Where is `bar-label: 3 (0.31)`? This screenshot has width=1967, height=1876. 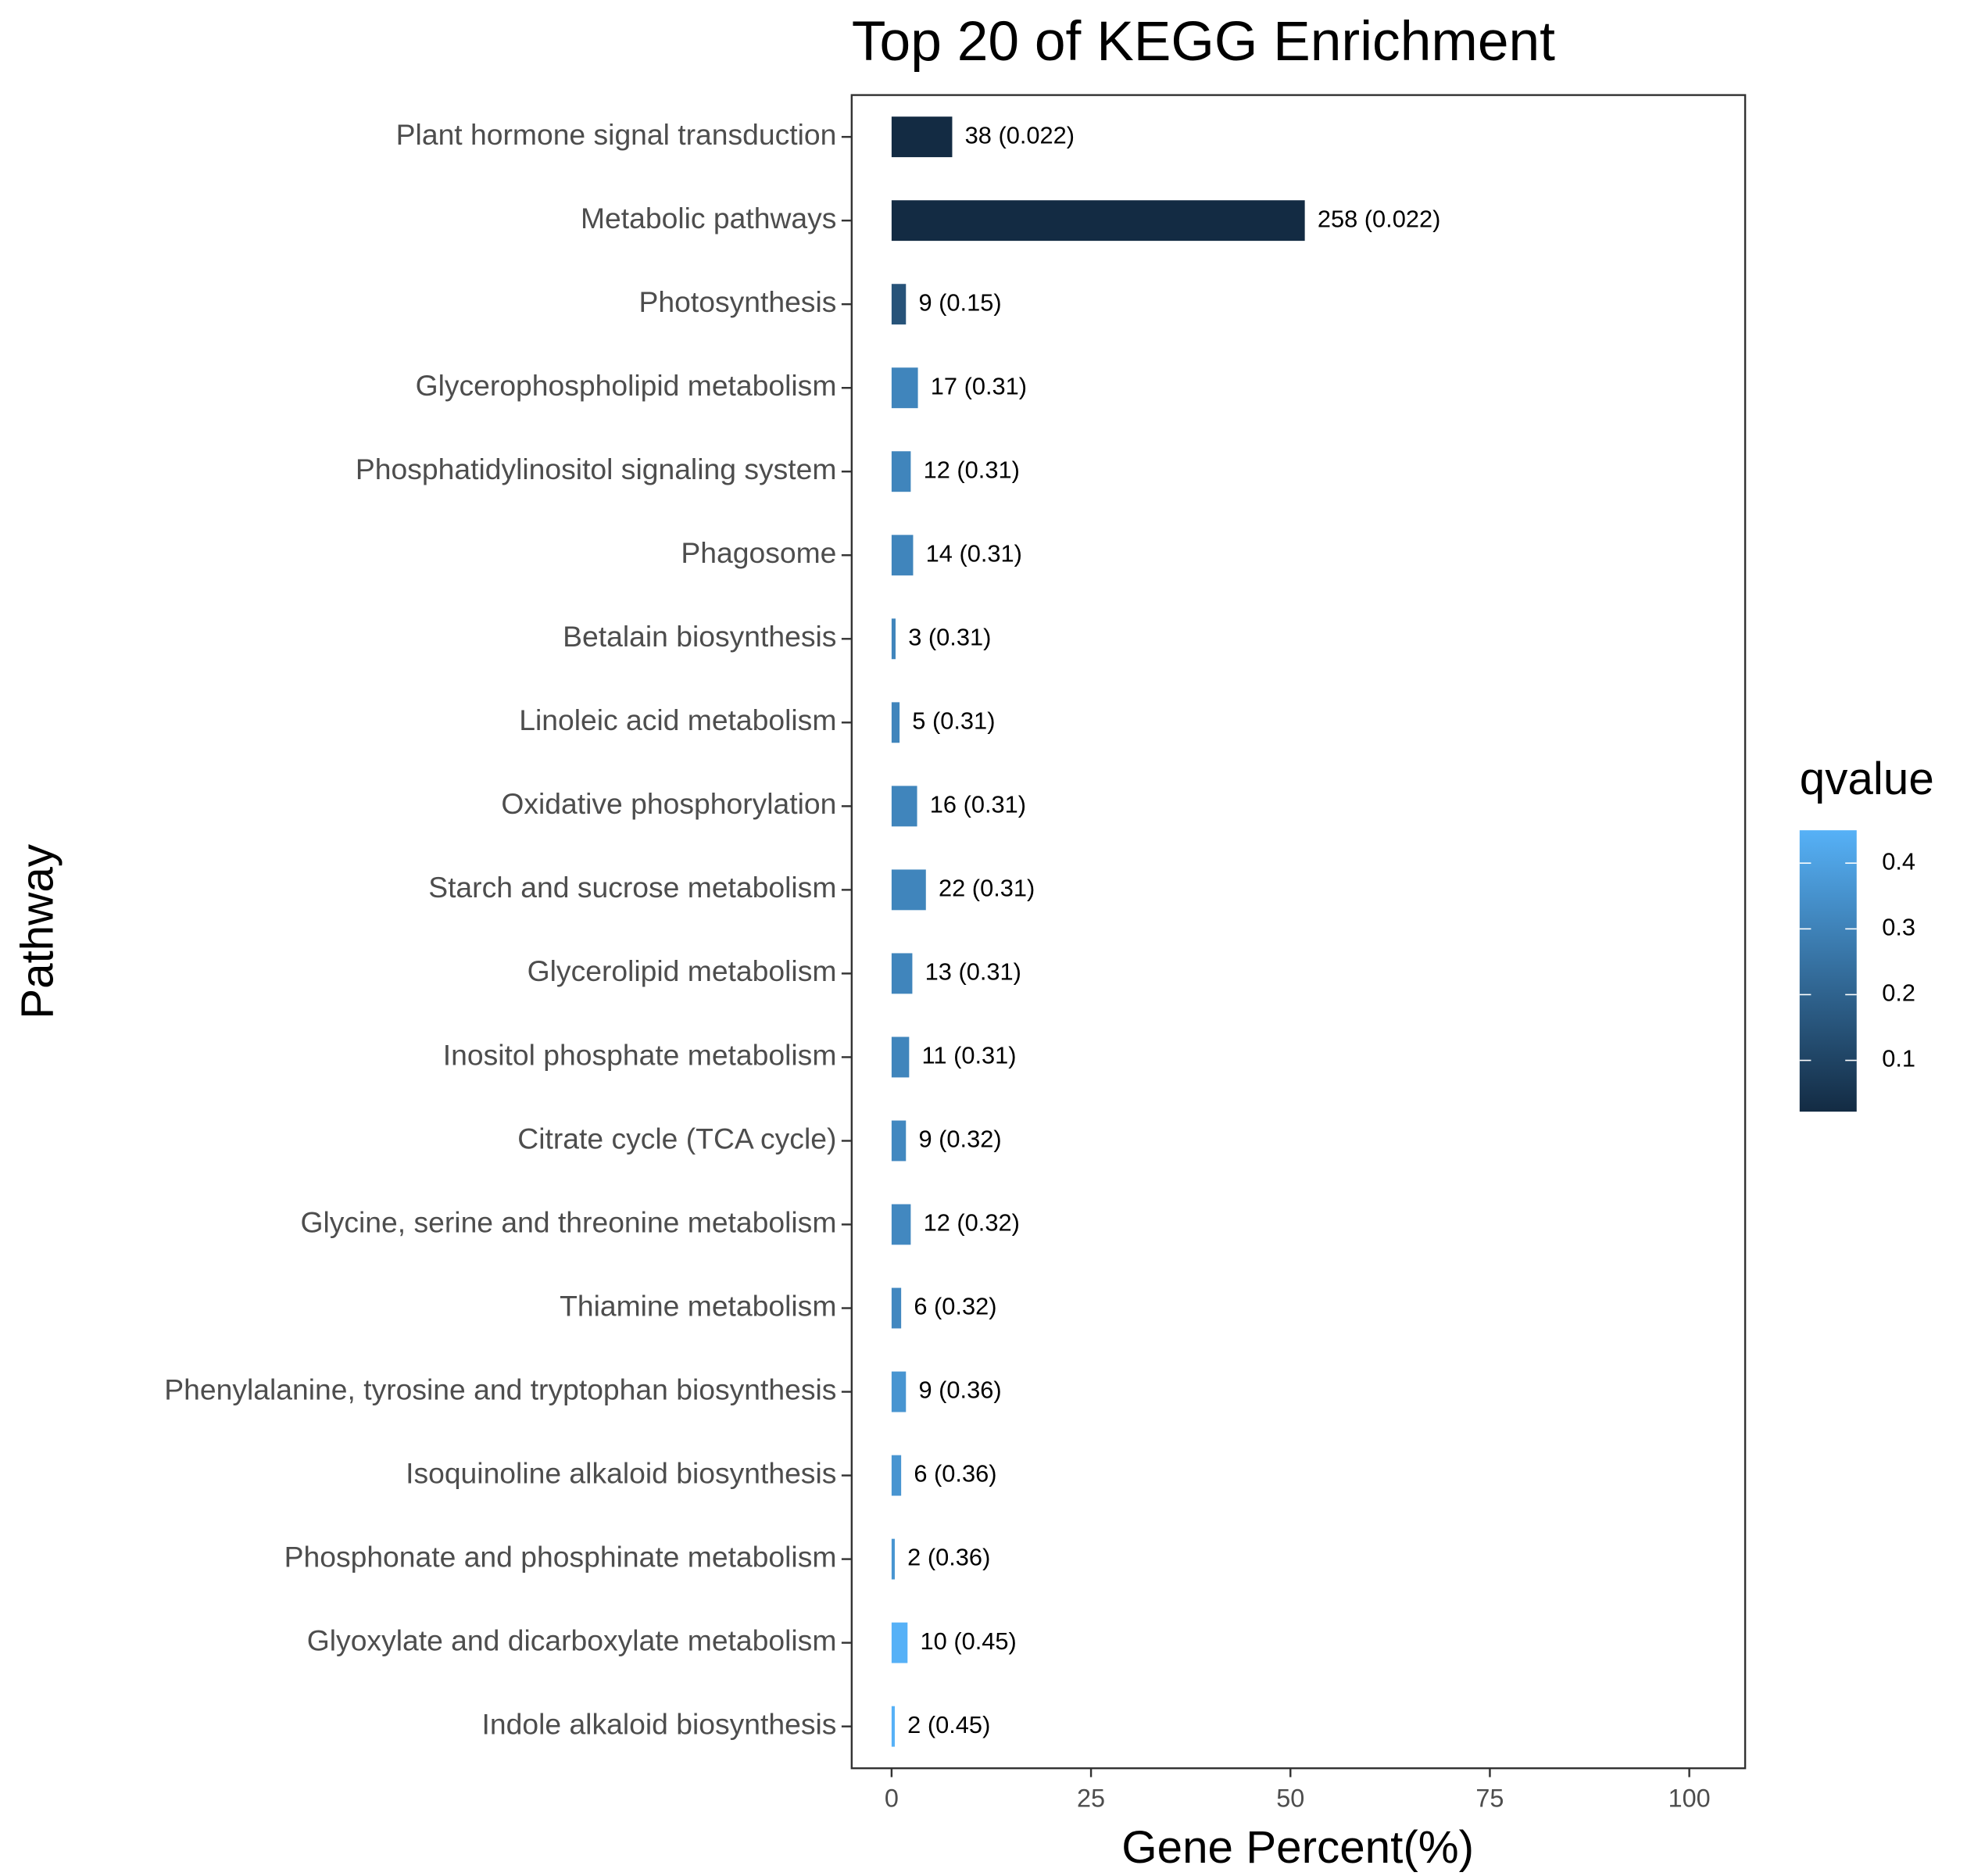
bar-label: 3 (0.31) is located at coordinates (950, 636).